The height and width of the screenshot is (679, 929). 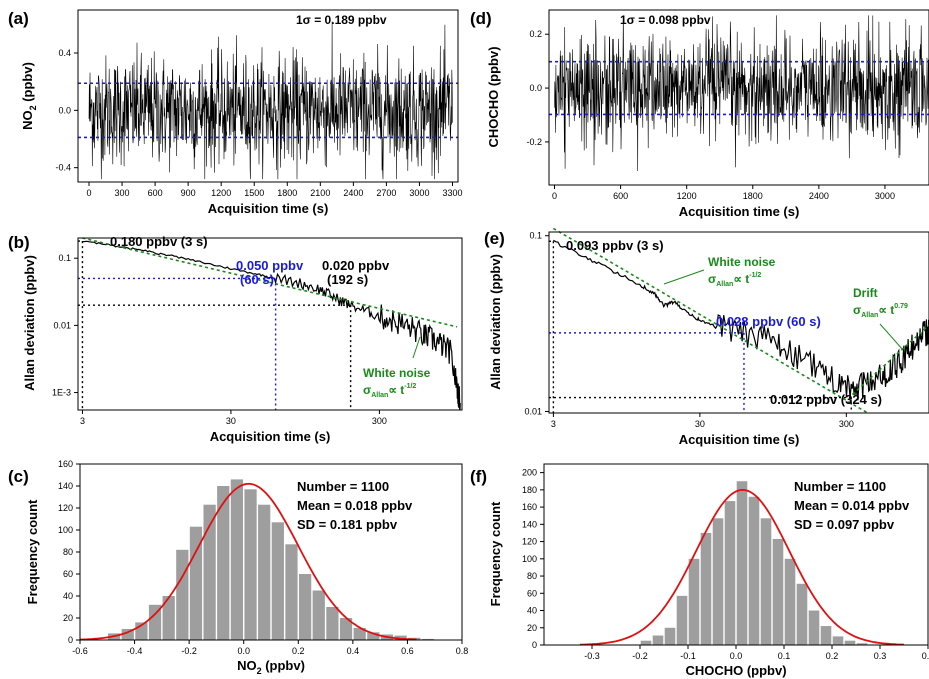 What do you see at coordinates (64, 53) in the screenshot?
I see `y-tick-label: 0.4` at bounding box center [64, 53].